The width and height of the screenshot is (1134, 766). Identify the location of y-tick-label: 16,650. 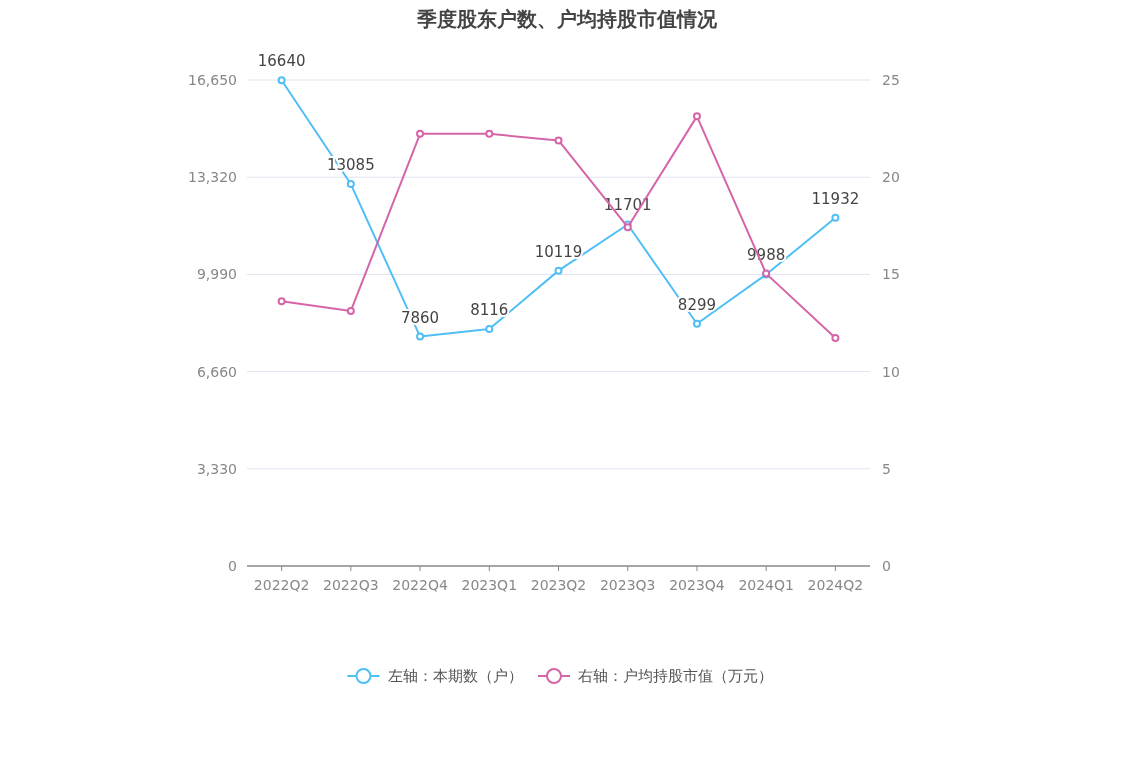
(212, 80).